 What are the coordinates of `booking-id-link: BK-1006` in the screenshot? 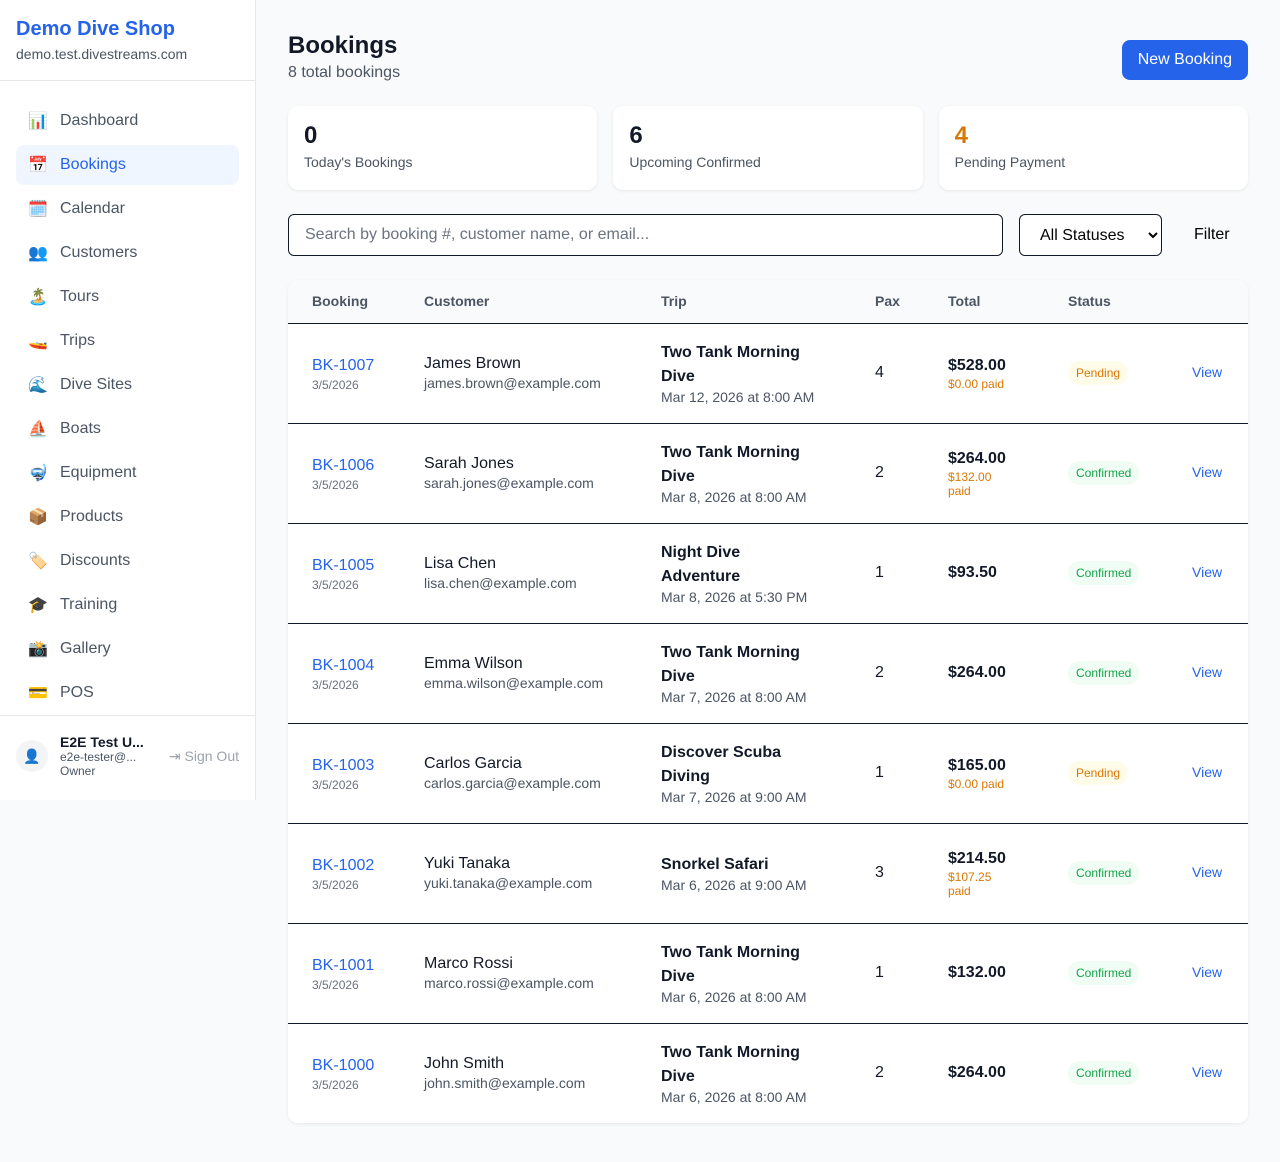 It's located at (343, 465).